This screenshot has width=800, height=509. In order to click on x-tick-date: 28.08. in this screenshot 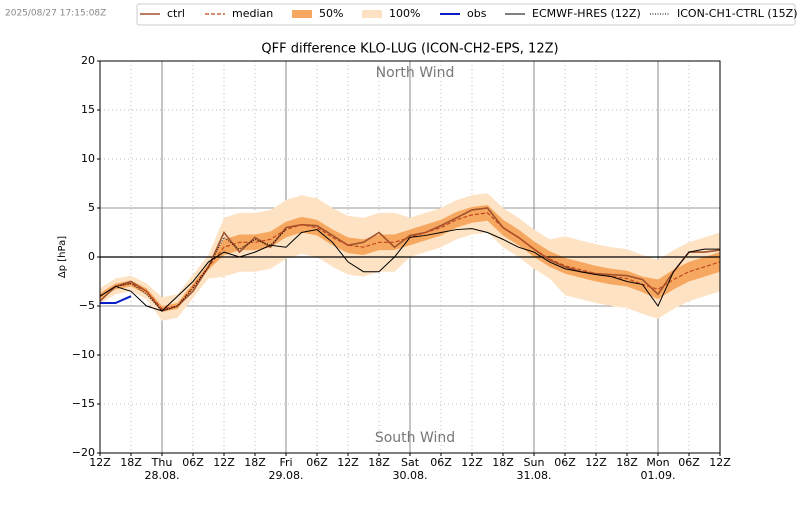, I will do `click(162, 475)`.